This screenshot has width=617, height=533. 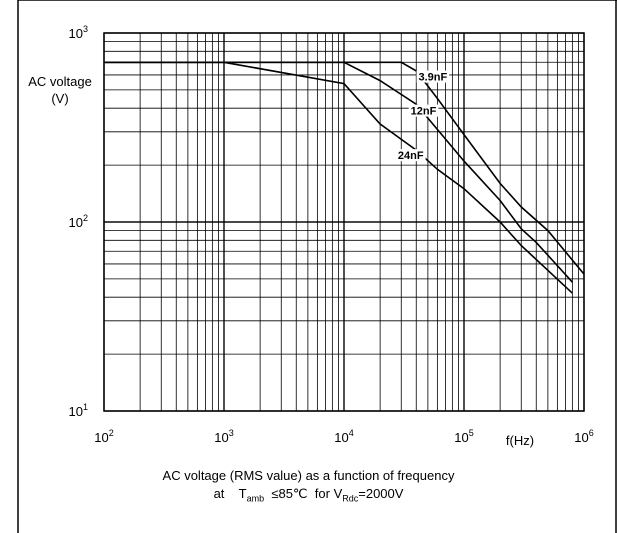 I want to click on y-tick-label: 10¹, so click(x=78, y=410).